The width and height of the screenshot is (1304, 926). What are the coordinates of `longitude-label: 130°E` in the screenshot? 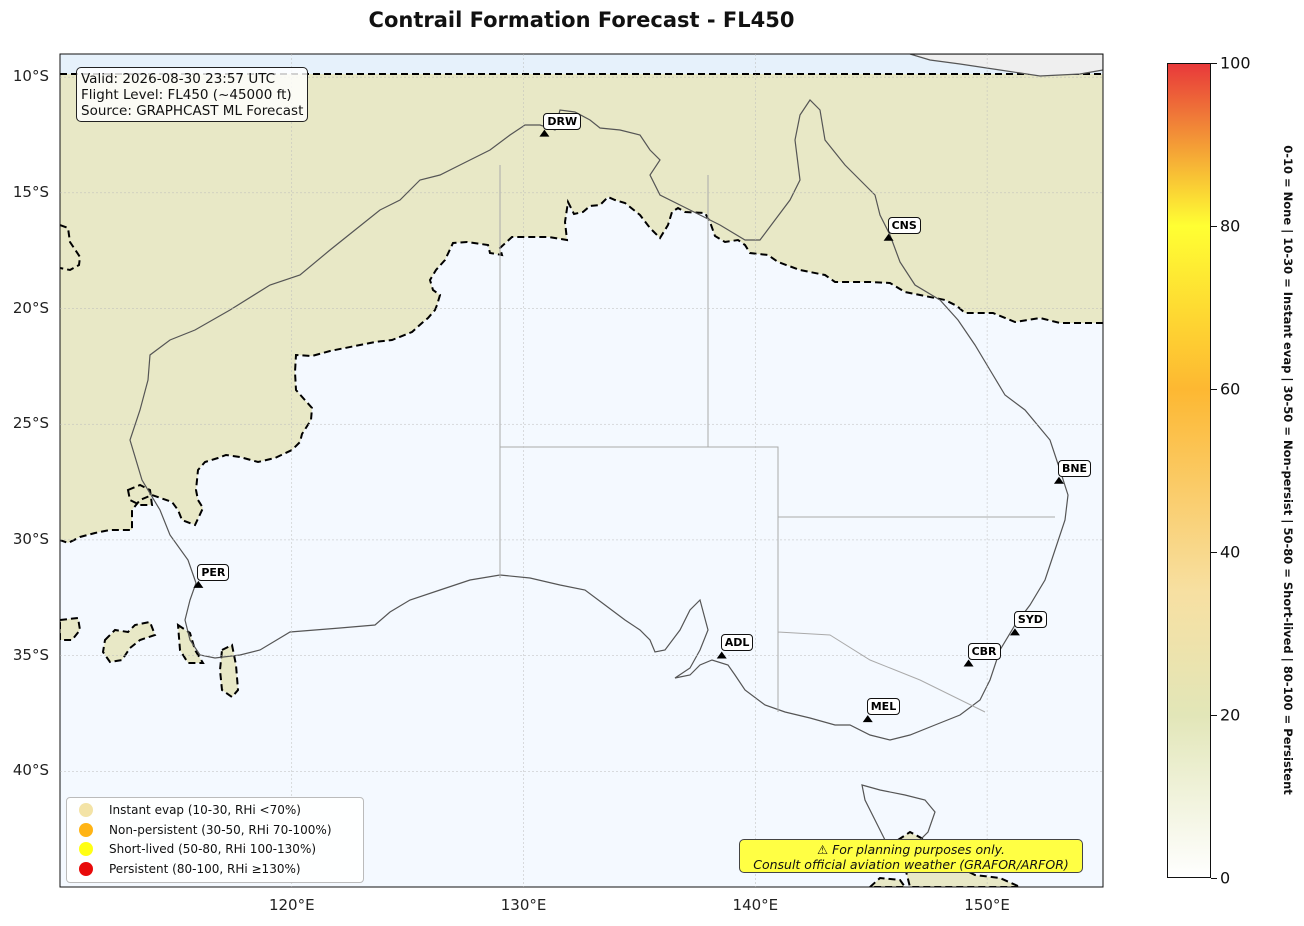 It's located at (523, 905).